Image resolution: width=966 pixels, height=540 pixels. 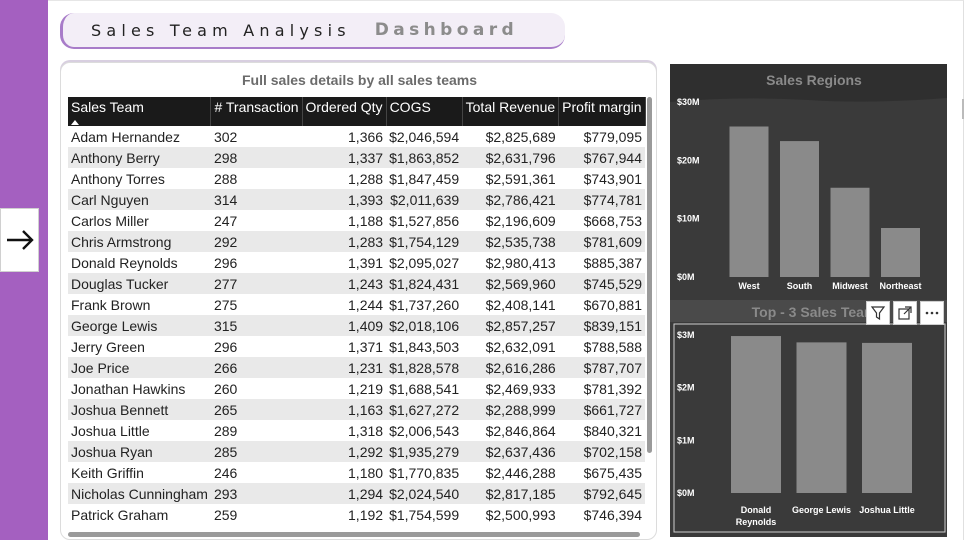 What do you see at coordinates (613, 304) in the screenshot?
I see `value-cell: $670,881` at bounding box center [613, 304].